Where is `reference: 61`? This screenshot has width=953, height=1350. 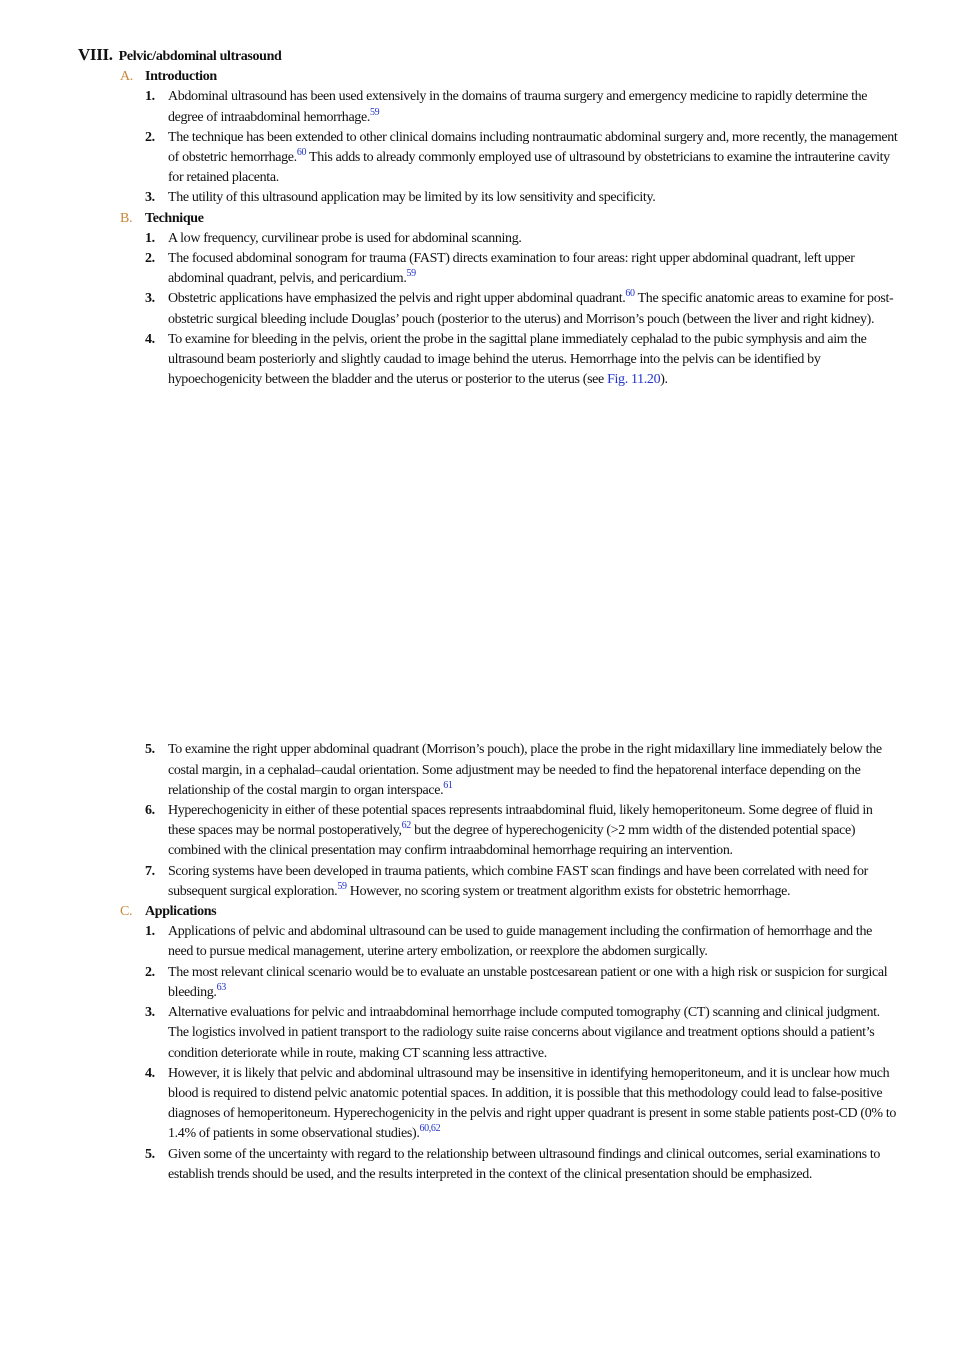
reference: 61 is located at coordinates (448, 785).